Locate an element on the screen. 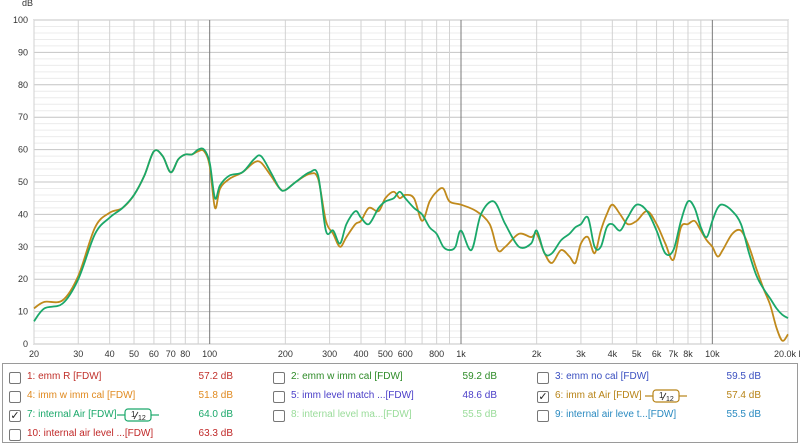  x-tick-label: 1k is located at coordinates (461, 354).